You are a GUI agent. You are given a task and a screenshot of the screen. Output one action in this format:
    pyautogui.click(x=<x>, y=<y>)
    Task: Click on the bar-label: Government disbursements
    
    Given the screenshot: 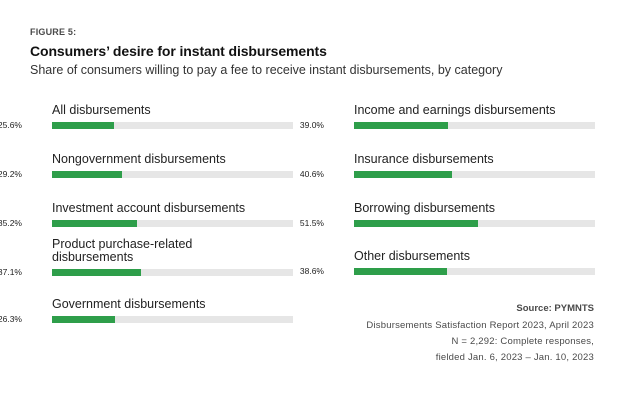 What is the action you would take?
    pyautogui.click(x=129, y=304)
    